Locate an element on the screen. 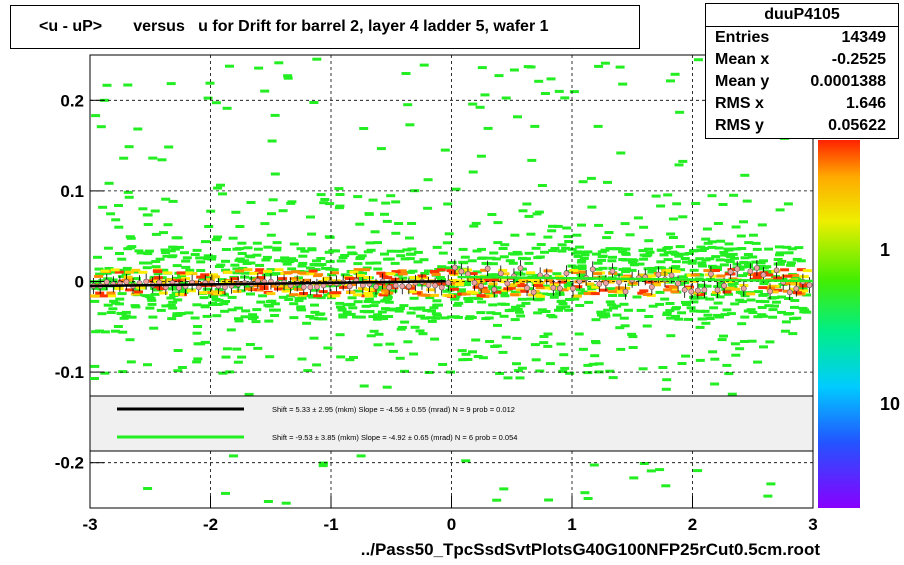  x-tick-label: 2 is located at coordinates (692, 524).